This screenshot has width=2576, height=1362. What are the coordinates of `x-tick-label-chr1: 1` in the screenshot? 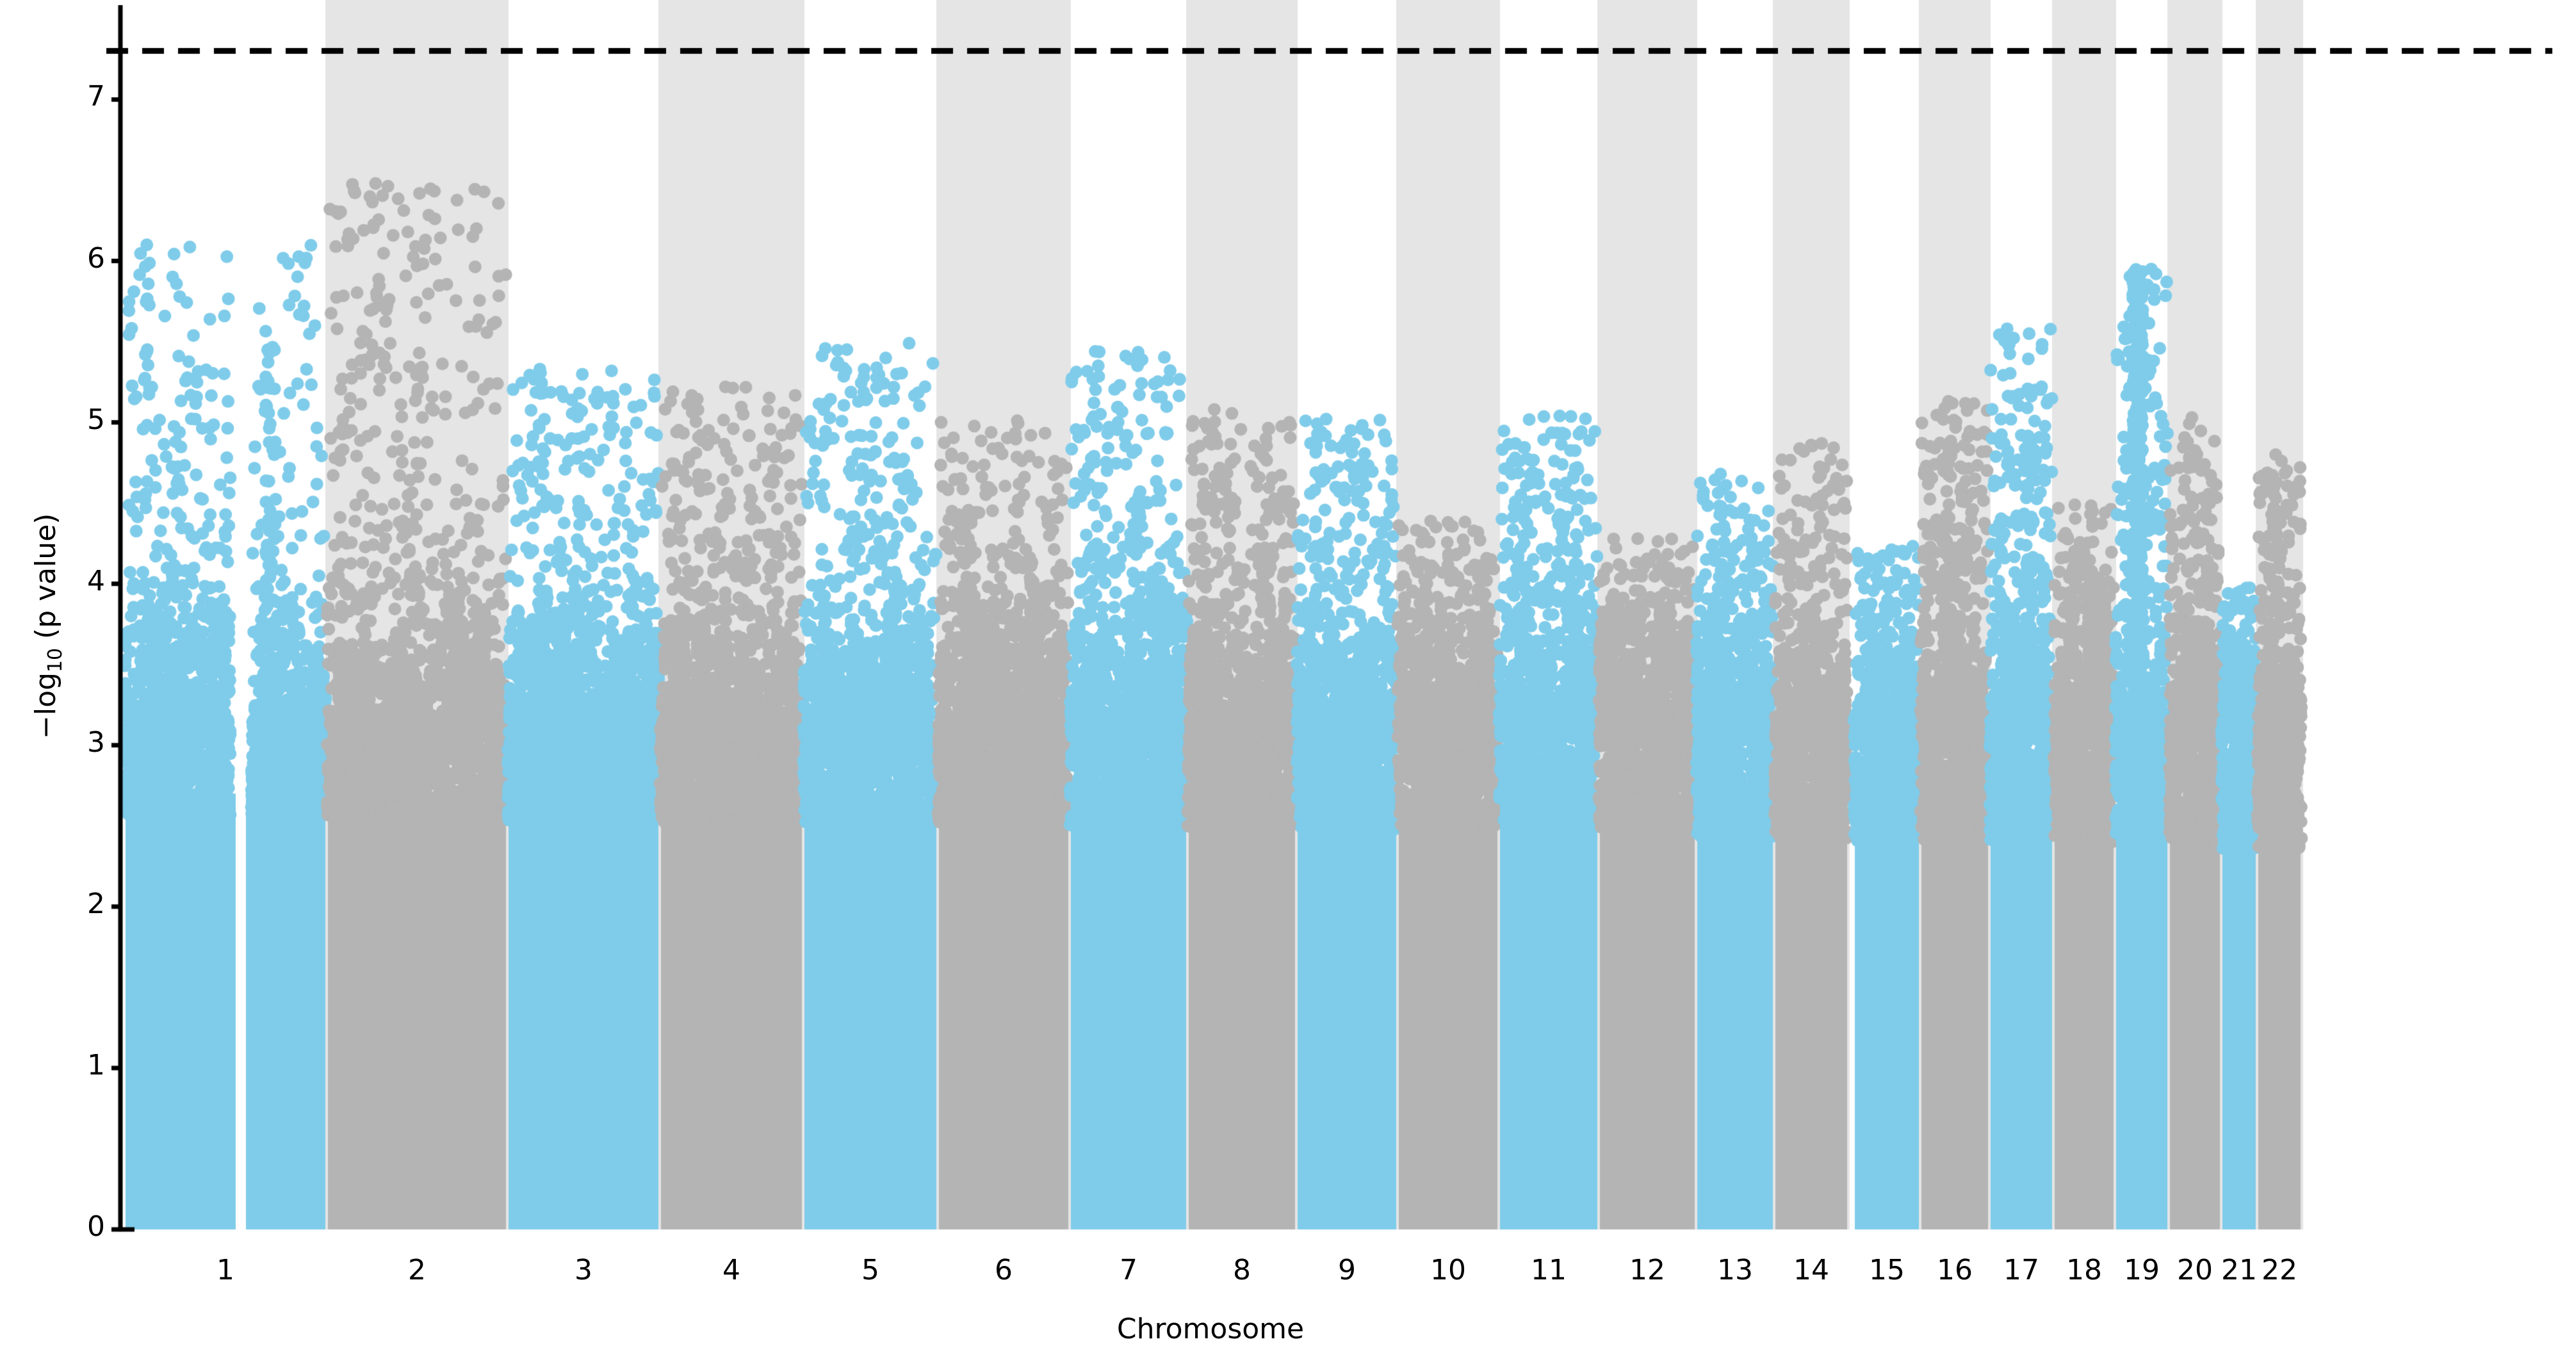 It's located at (225, 1270).